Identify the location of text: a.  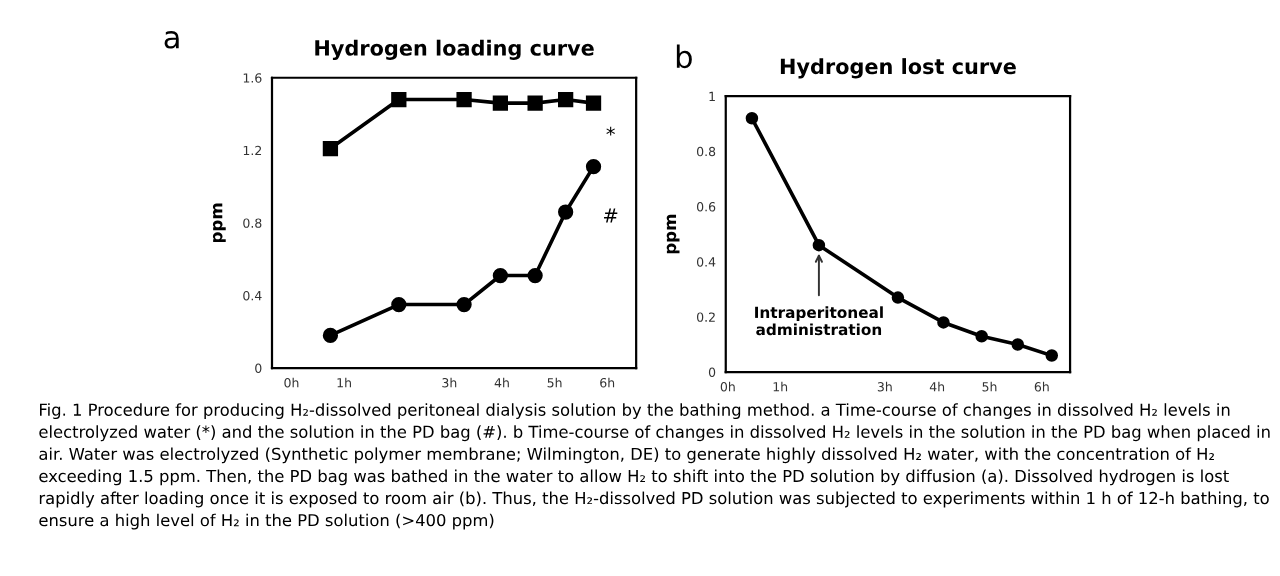
(171, 40).